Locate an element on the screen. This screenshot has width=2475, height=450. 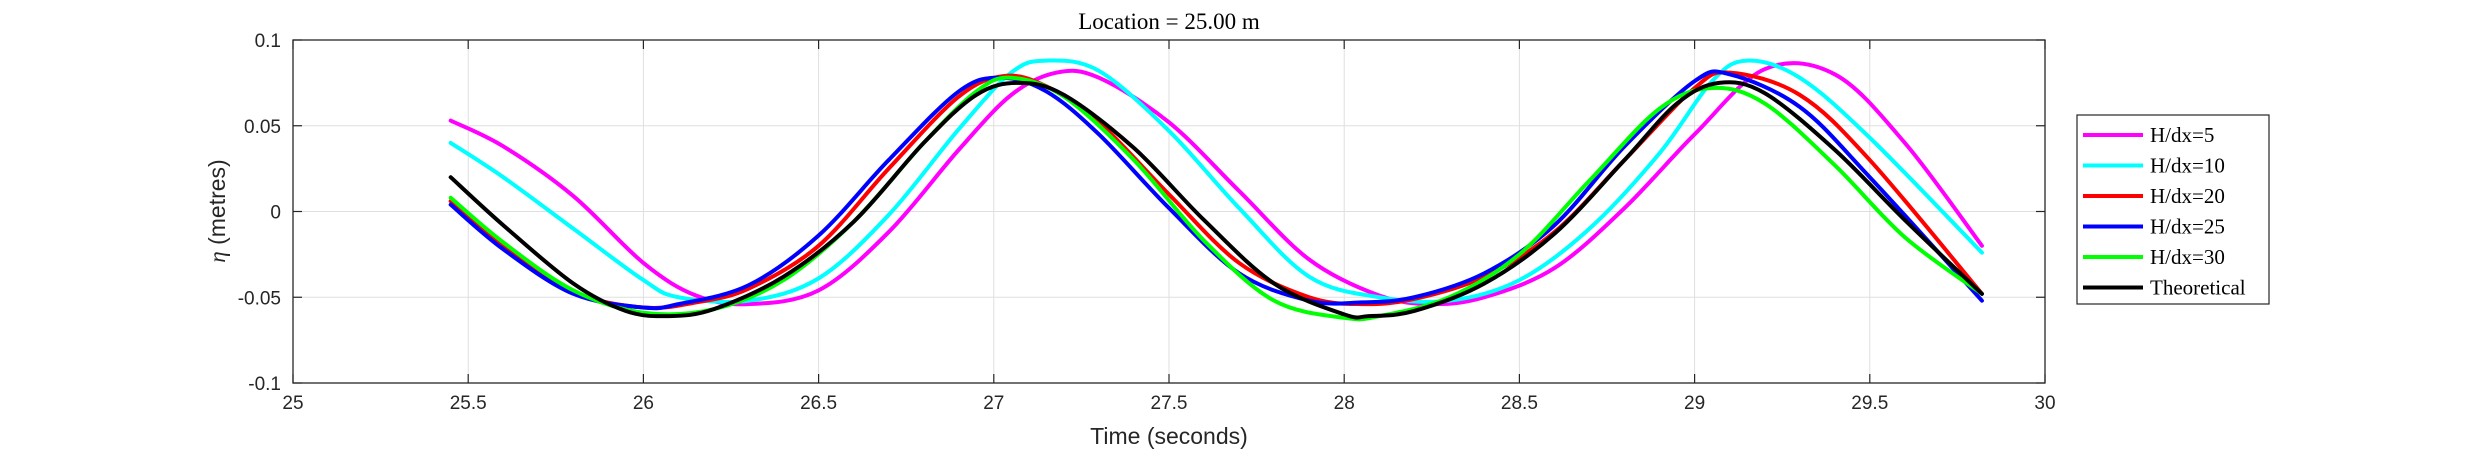
x-tick-label: 29.5 is located at coordinates (1869, 403).